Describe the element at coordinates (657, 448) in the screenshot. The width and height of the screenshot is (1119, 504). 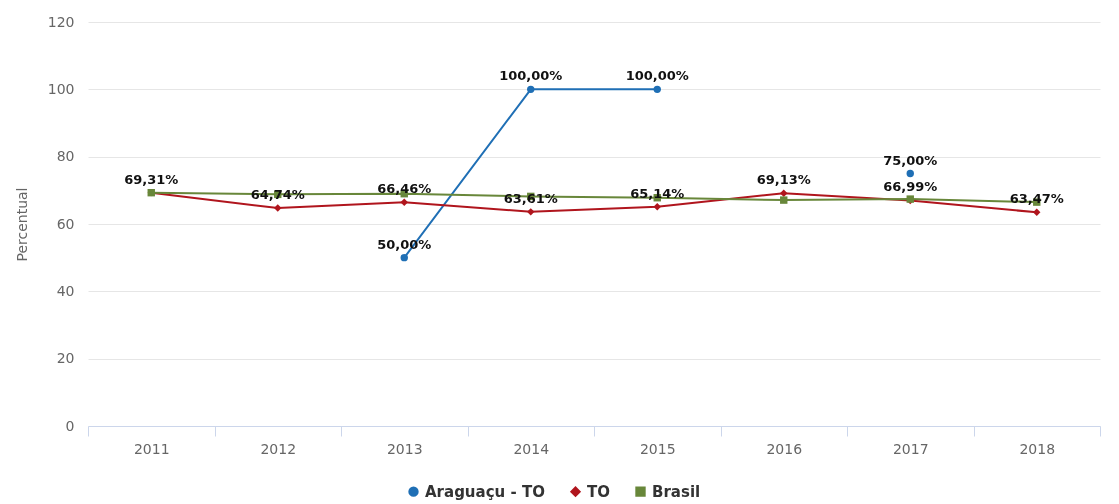
I see `x-tick-label: 2015` at that location.